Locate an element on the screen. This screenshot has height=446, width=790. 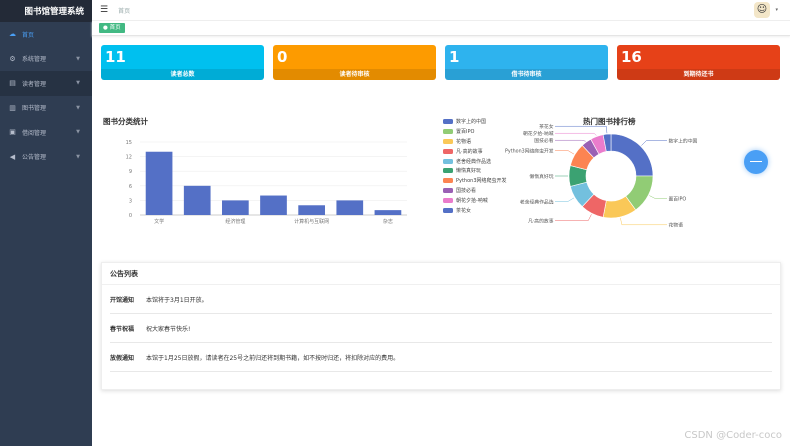
sidebar-item-home: ☁ 首页 is located at coordinates (46, 34).